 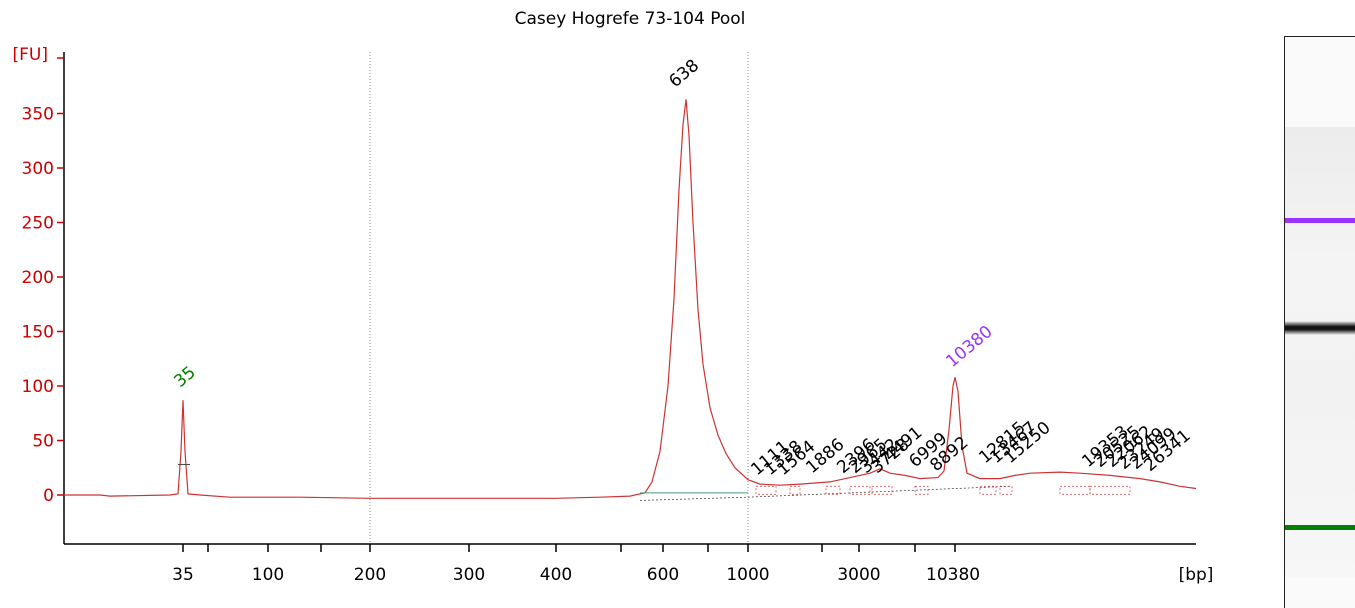 What do you see at coordinates (663, 575) in the screenshot?
I see `x-tick-label: 600` at bounding box center [663, 575].